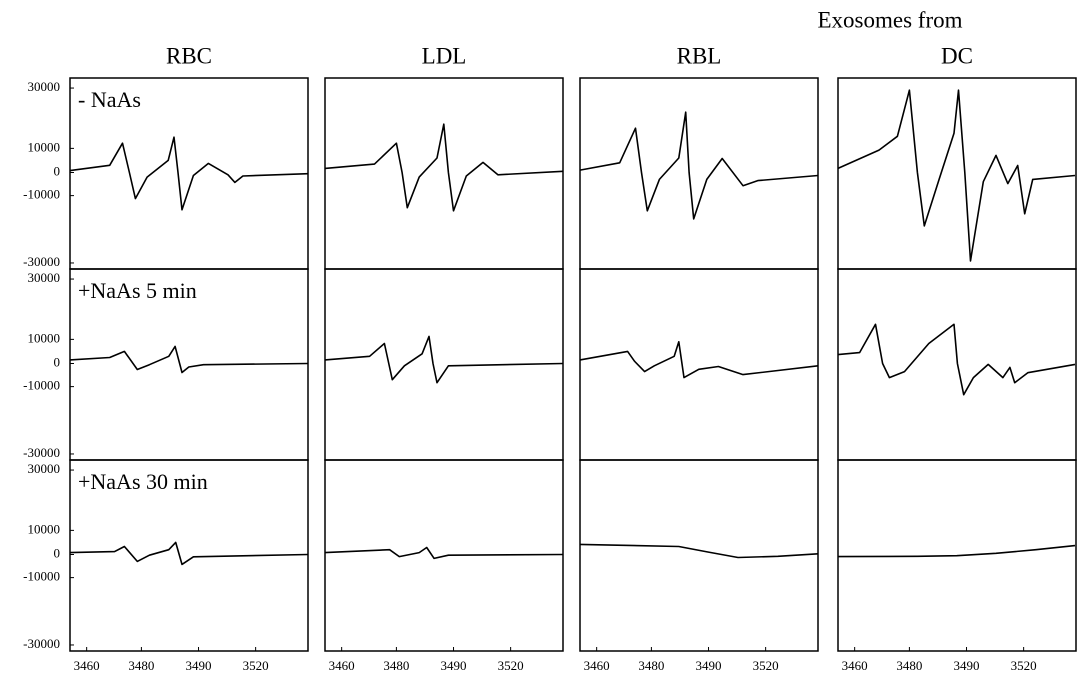 The height and width of the screenshot is (685, 1077). I want to click on row-label: - NaAs, so click(109, 99).